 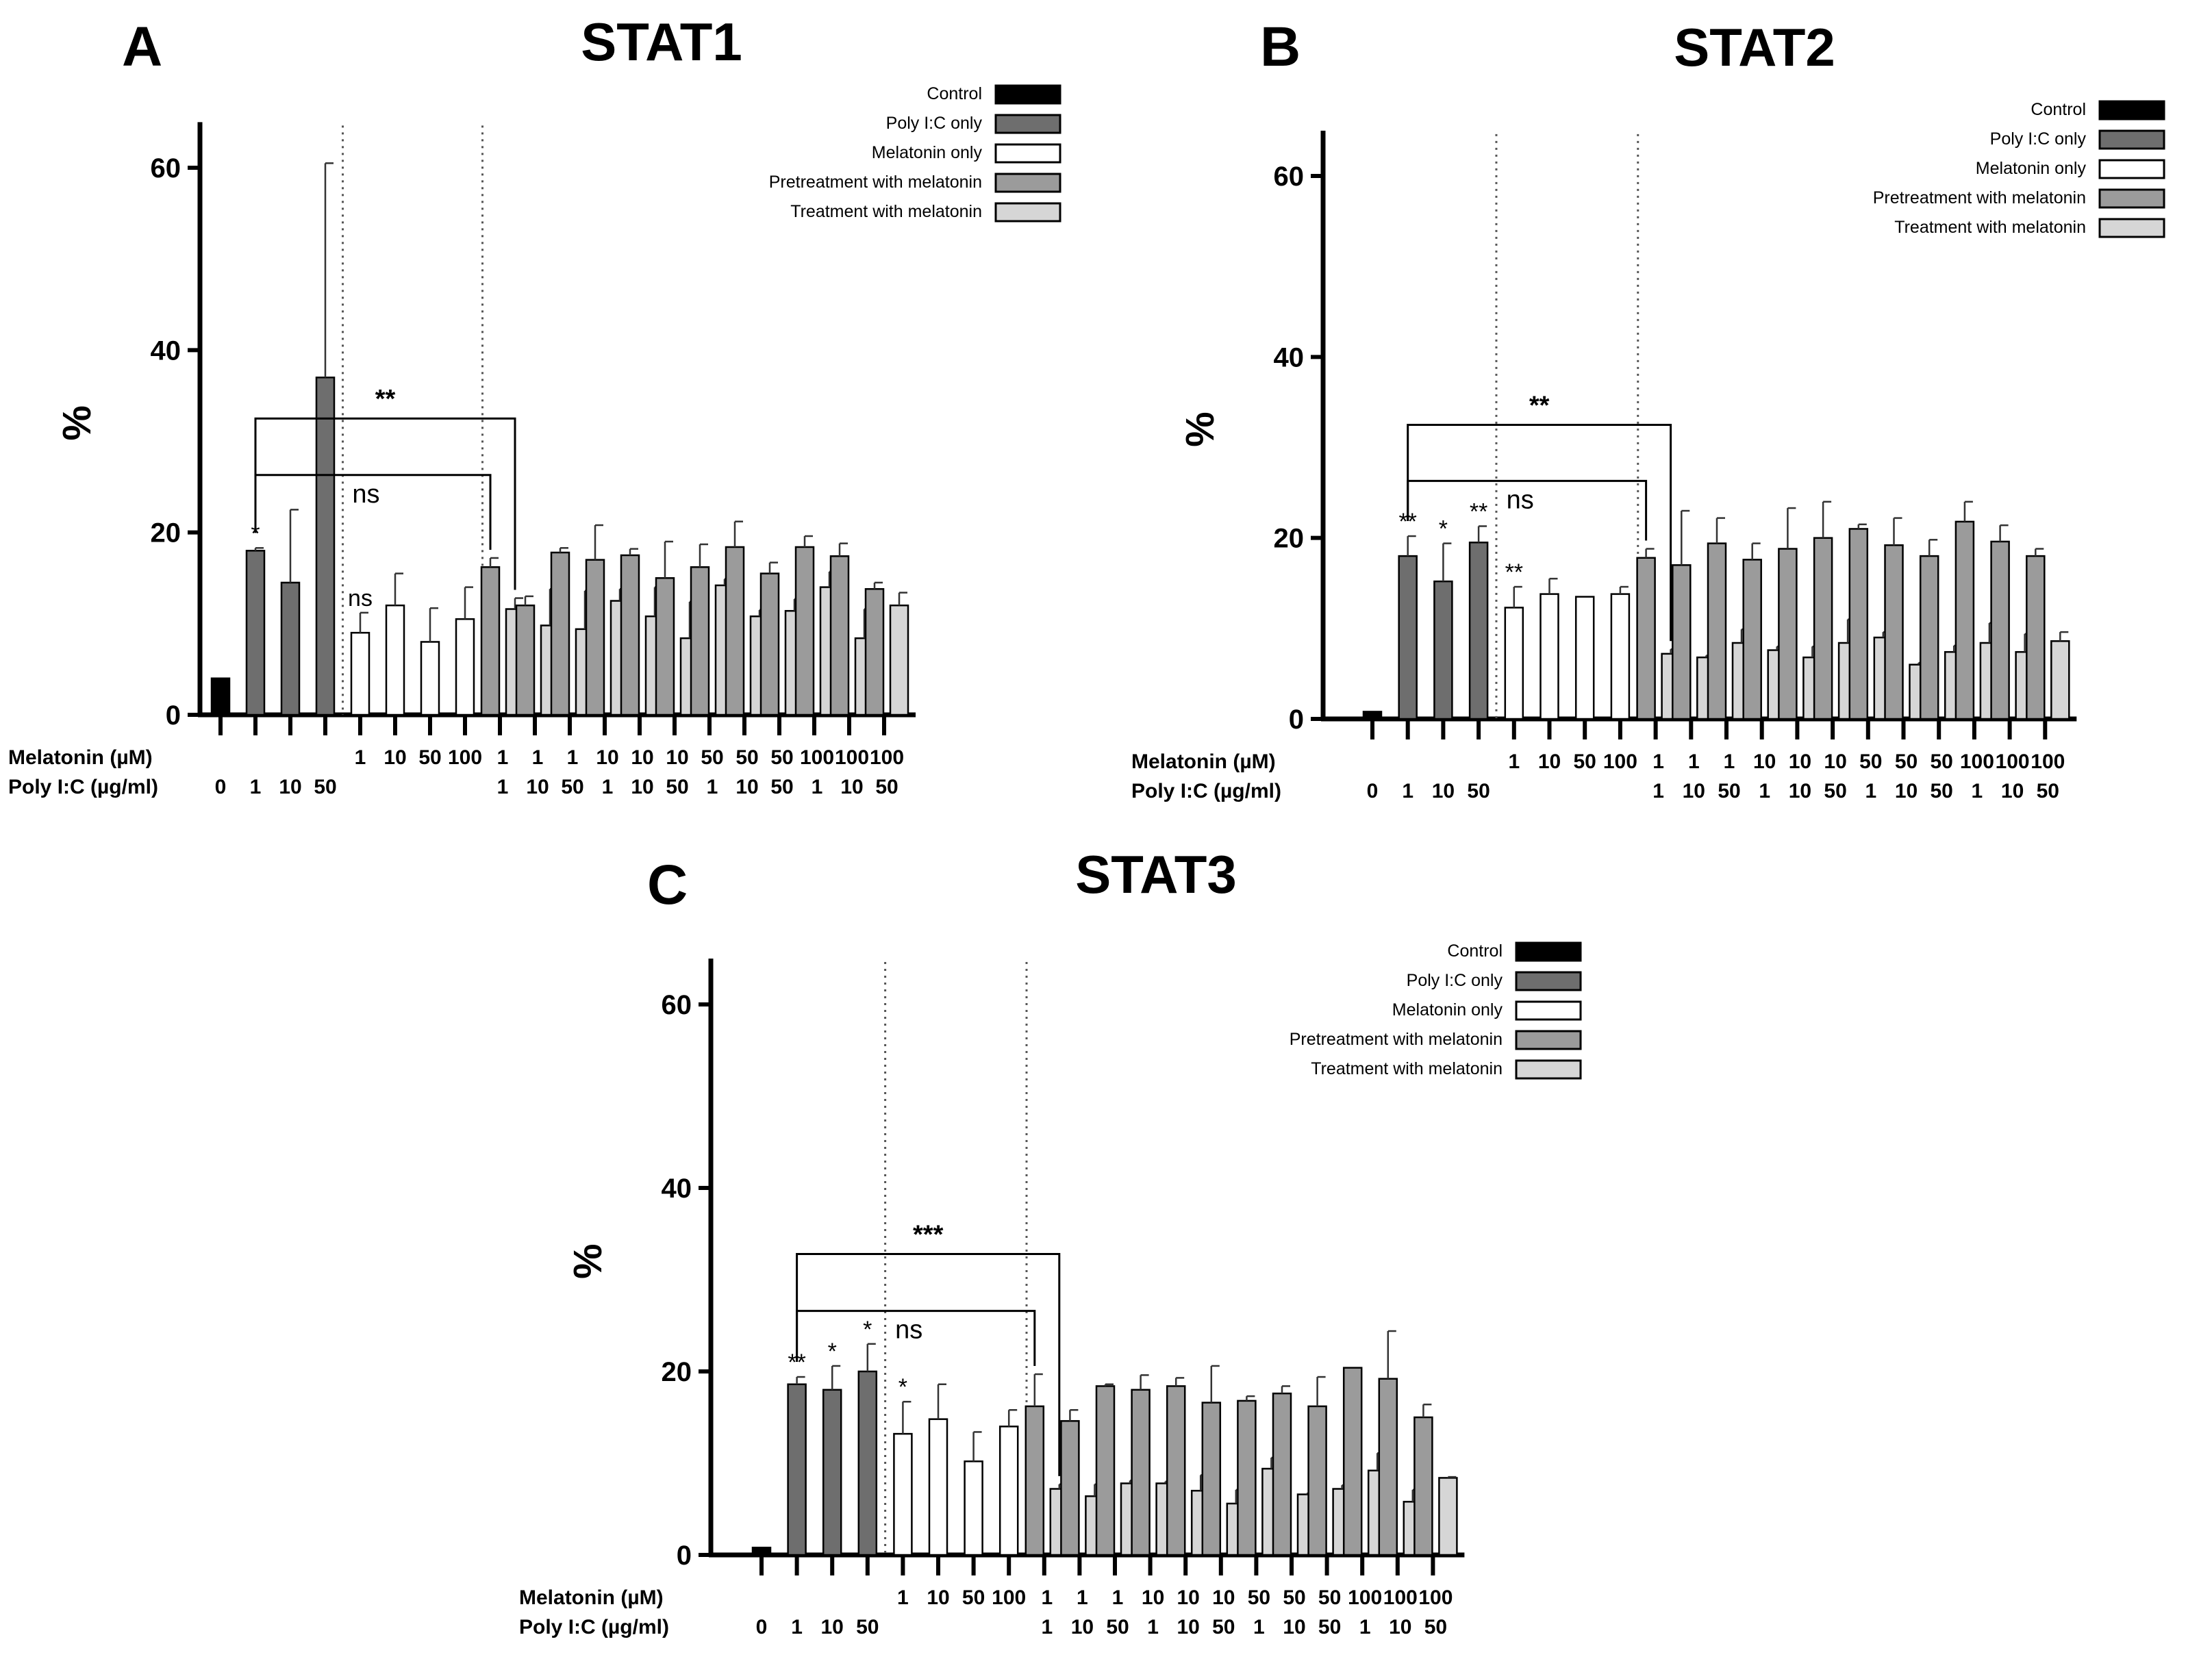 What do you see at coordinates (2038, 139) in the screenshot?
I see `legend-entry: Poly I:C only` at bounding box center [2038, 139].